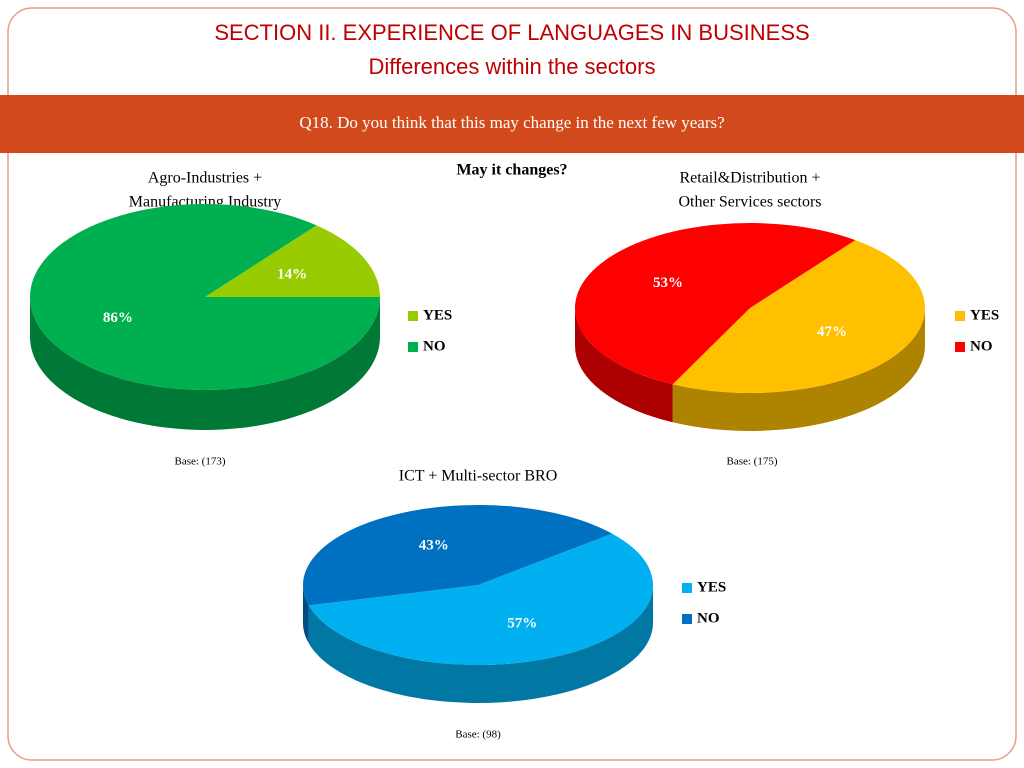  I want to click on data-label: 57%, so click(522, 624).